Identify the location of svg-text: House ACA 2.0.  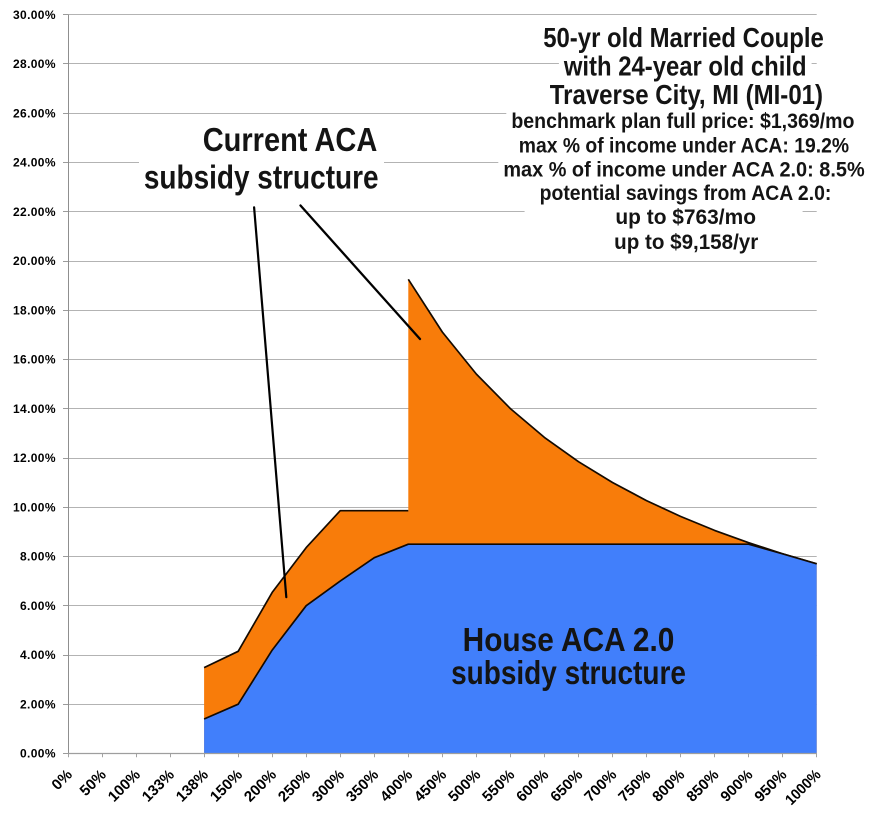
(569, 640).